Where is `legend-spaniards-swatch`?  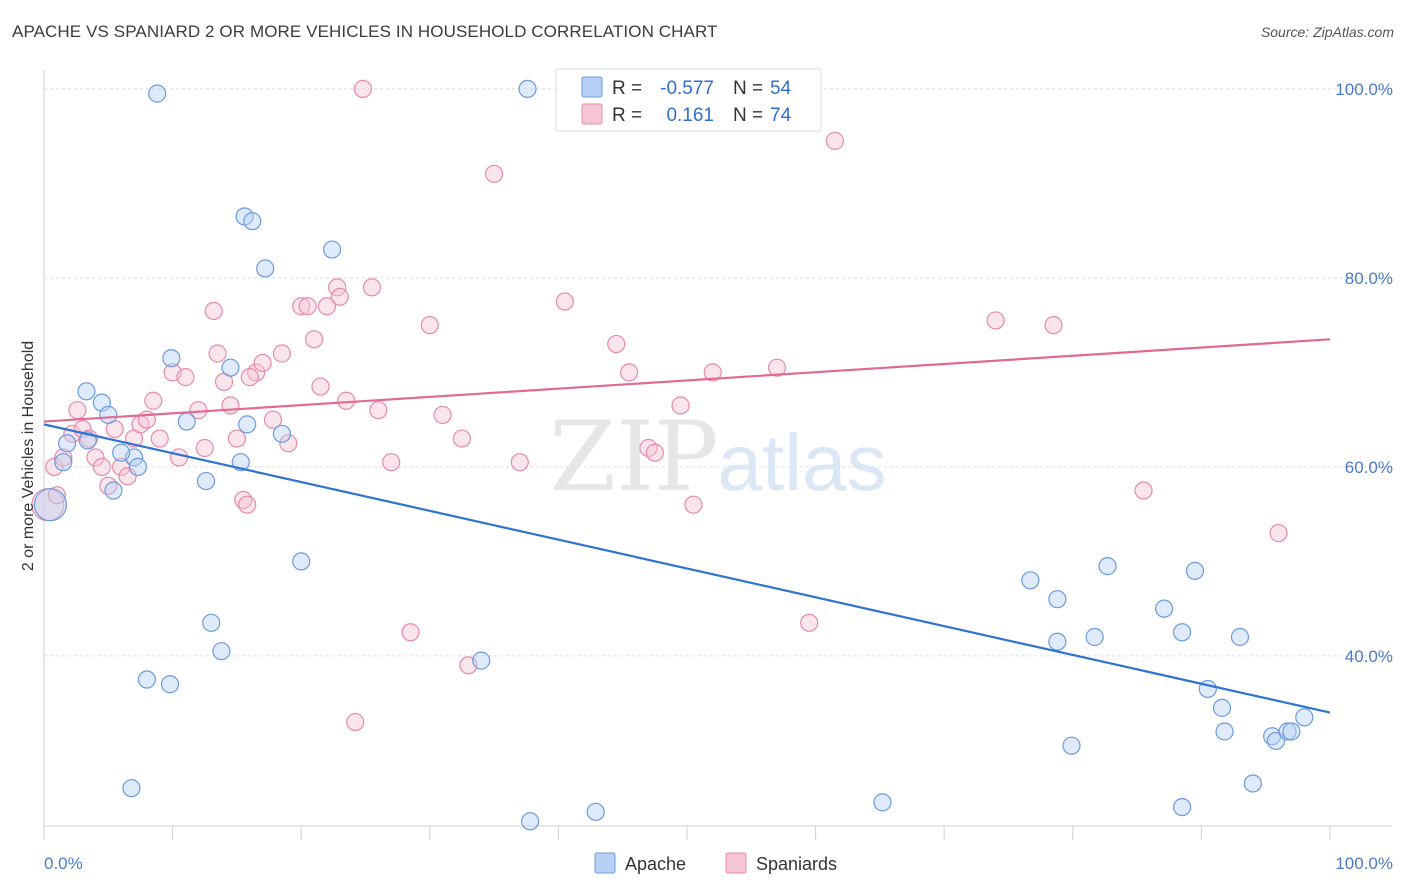 legend-spaniards-swatch is located at coordinates (592, 114).